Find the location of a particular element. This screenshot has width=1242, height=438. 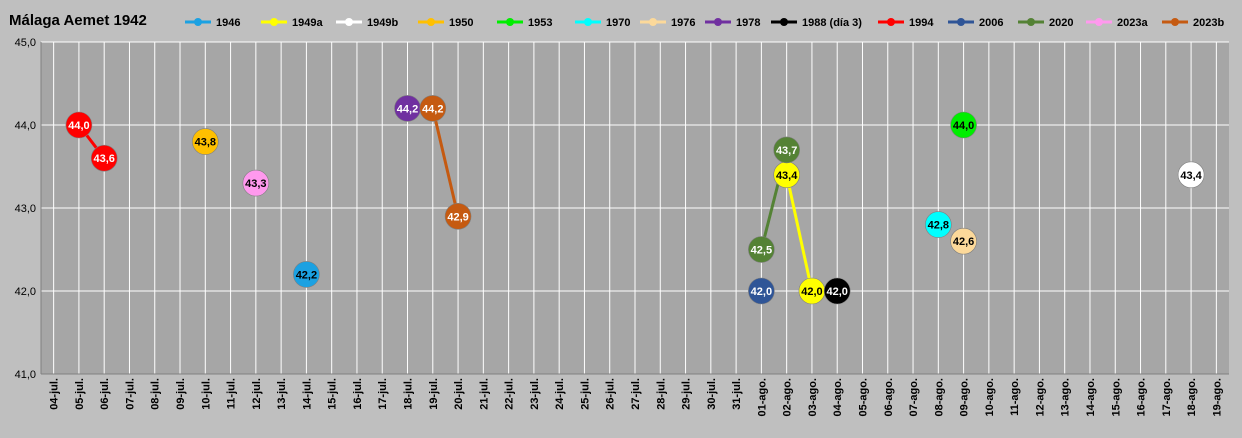

x-tick-label: 01-ago. is located at coordinates (762, 397).